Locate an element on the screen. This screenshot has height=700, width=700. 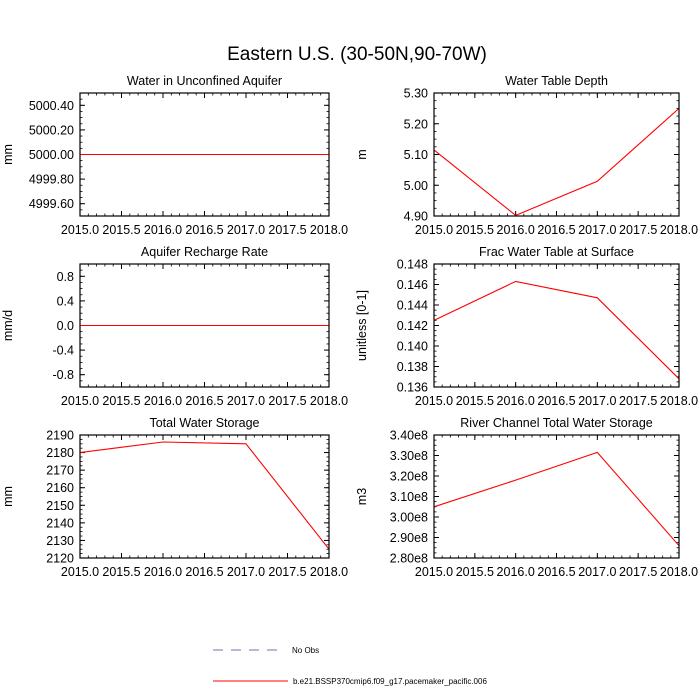
y-tick-label: 2.90e8 is located at coordinates (409, 538).